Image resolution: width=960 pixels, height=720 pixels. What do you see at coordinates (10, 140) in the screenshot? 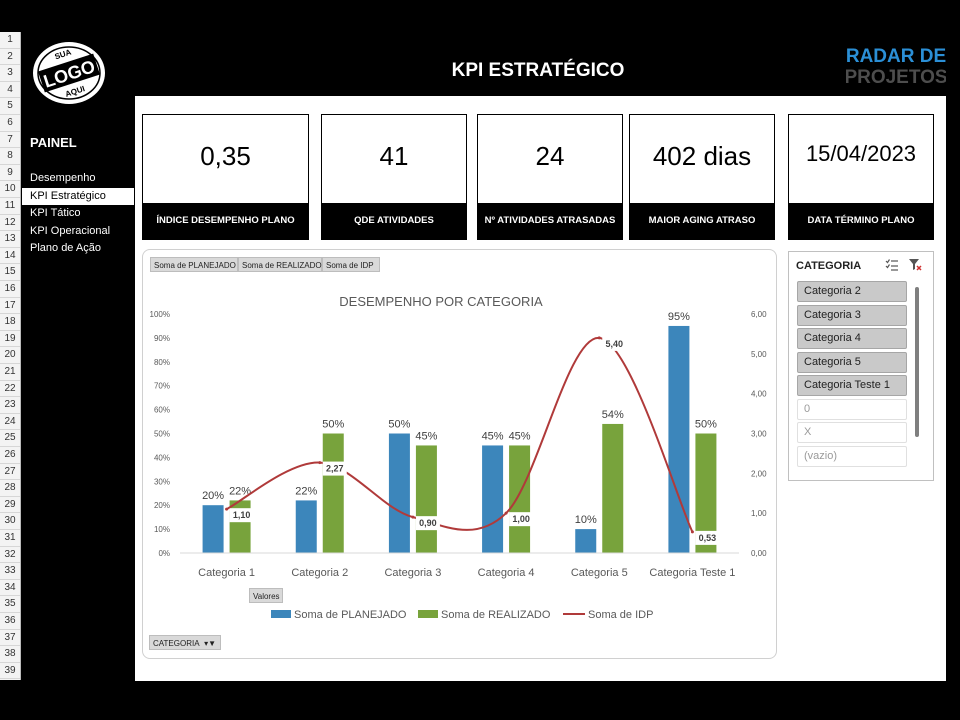
I see `row-number: 7` at bounding box center [10, 140].